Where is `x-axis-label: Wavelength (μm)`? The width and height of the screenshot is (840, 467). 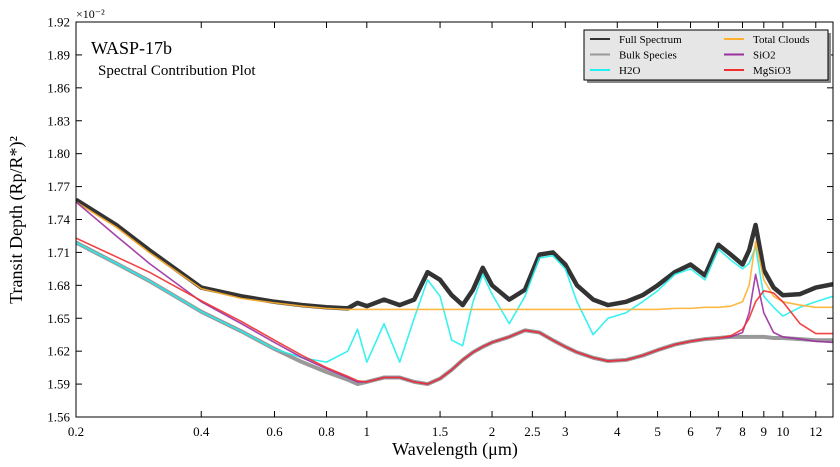
x-axis-label: Wavelength (μm) is located at coordinates (455, 449).